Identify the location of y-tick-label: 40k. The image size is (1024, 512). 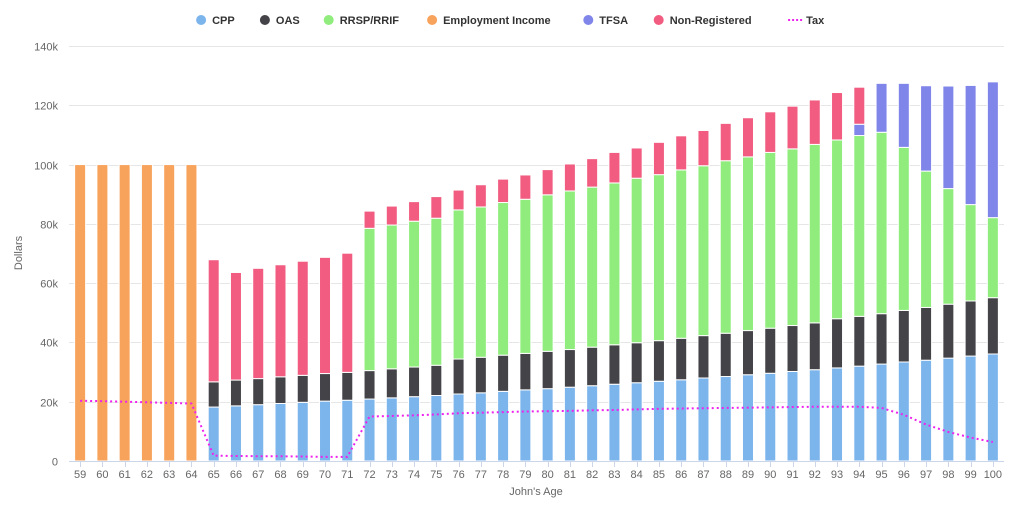
(49, 344).